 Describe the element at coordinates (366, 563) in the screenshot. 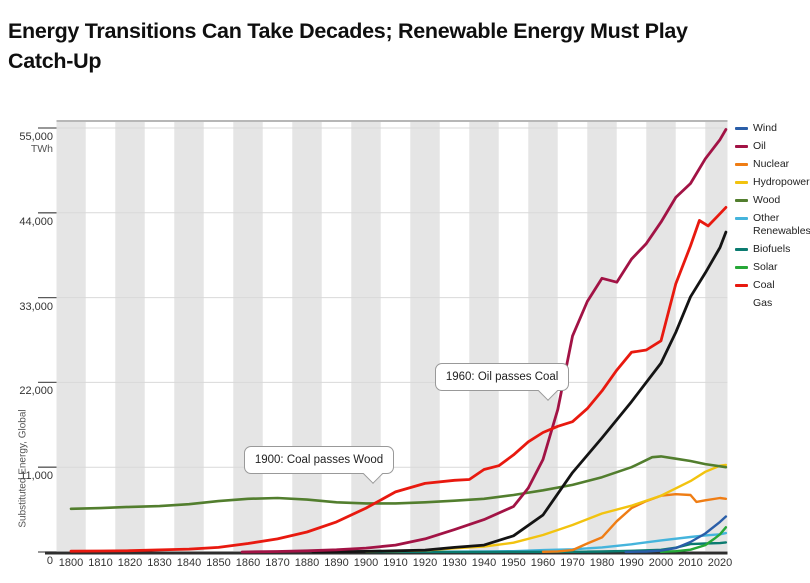

I see `x-axis-tick-label: 1900` at that location.